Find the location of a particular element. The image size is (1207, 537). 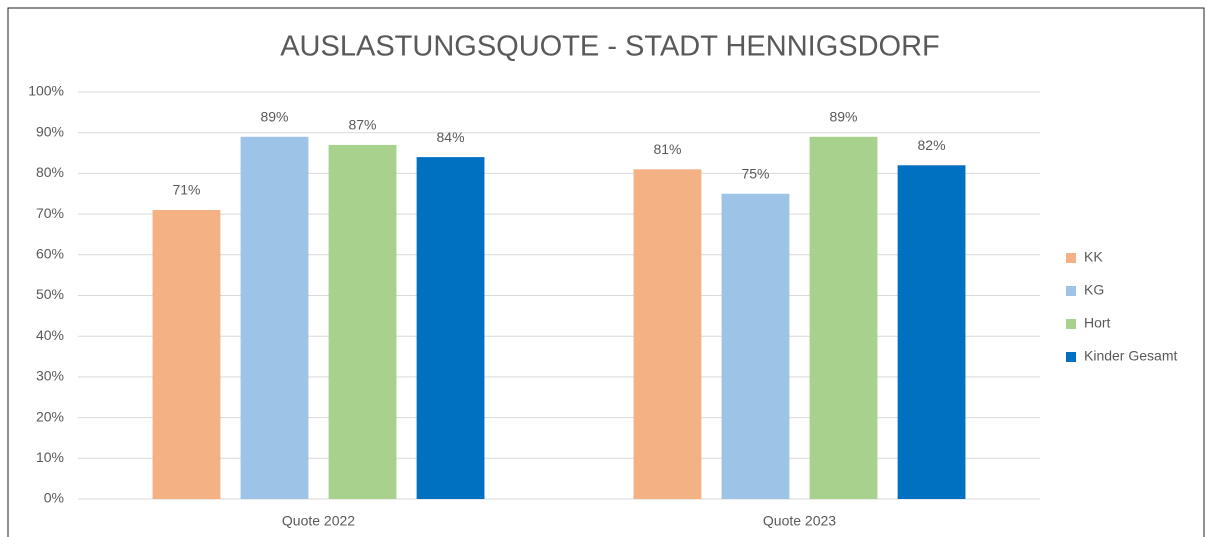

y-tick-label: 50% is located at coordinates (50, 294).